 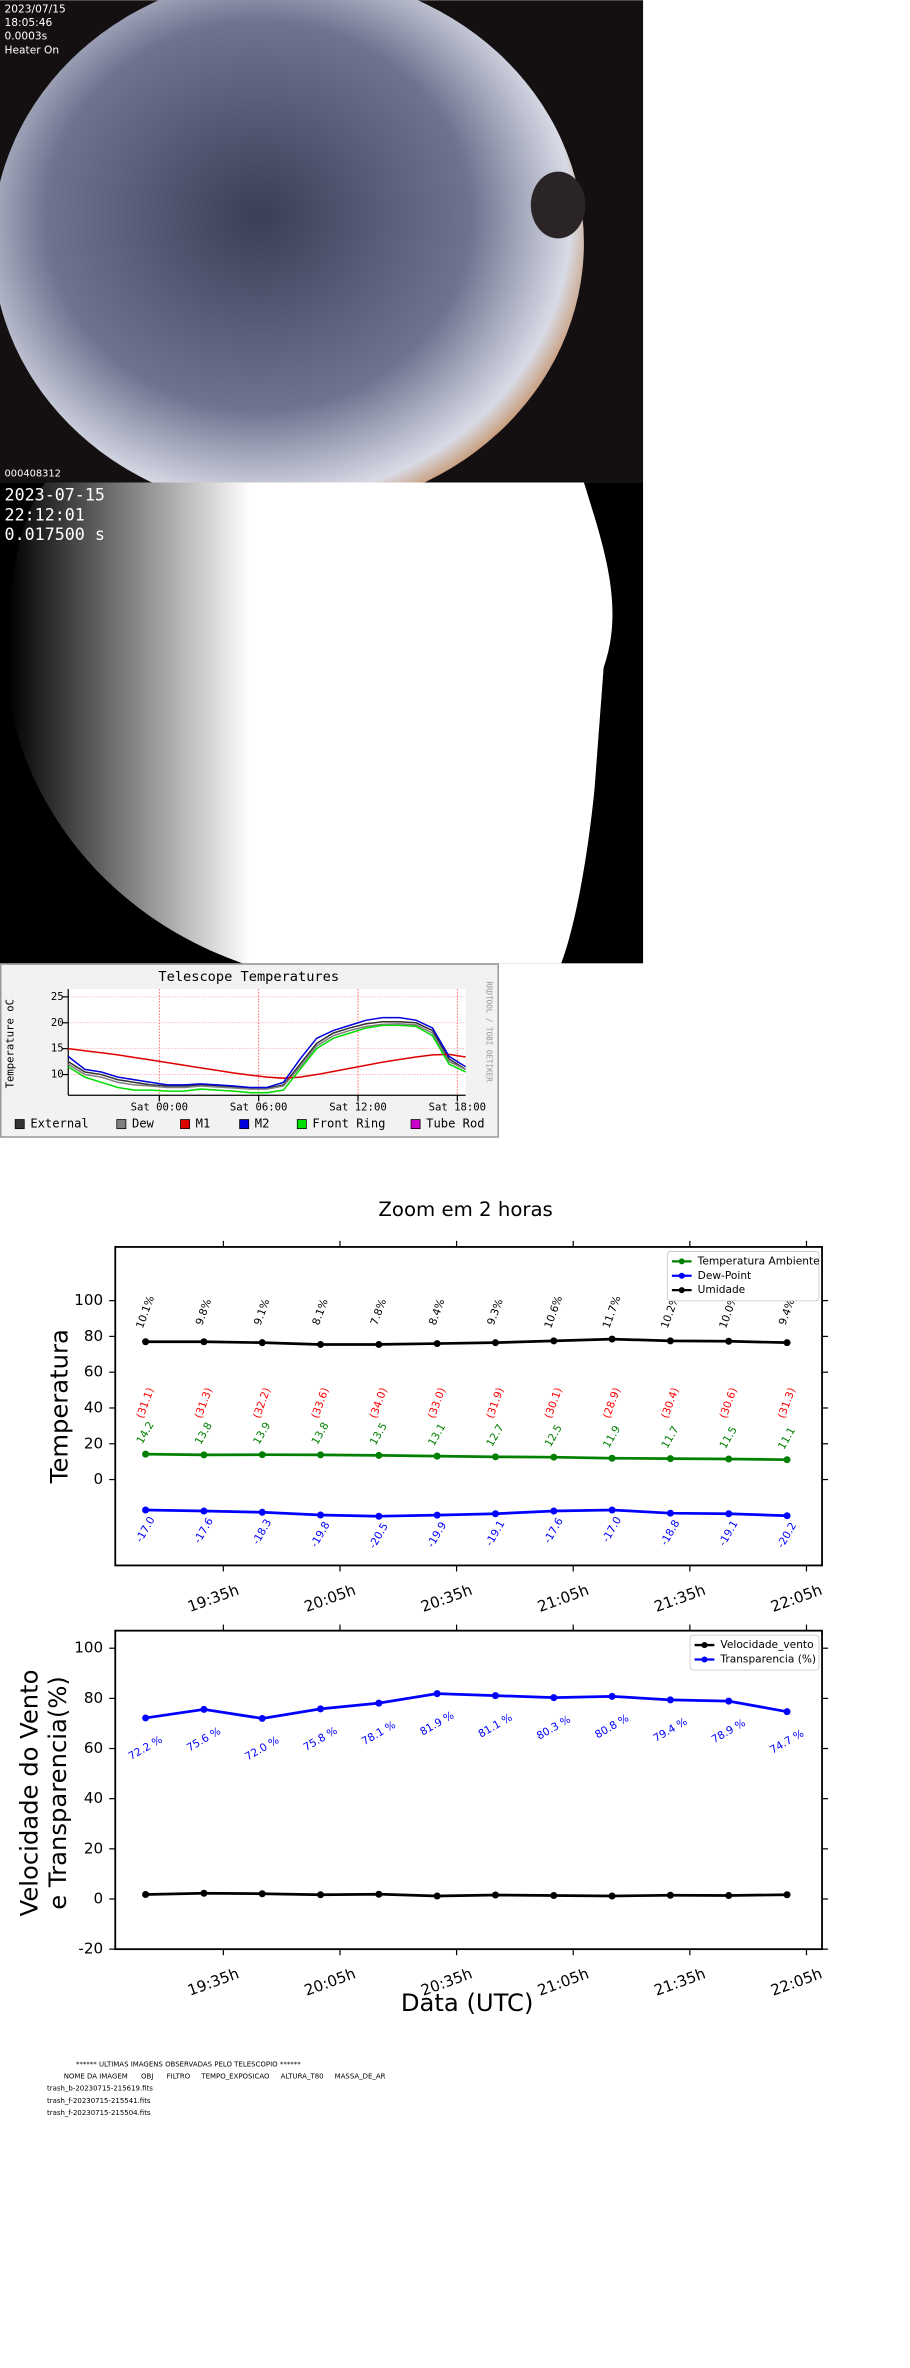 I want to click on data-label: 12.5, so click(x=553, y=1435).